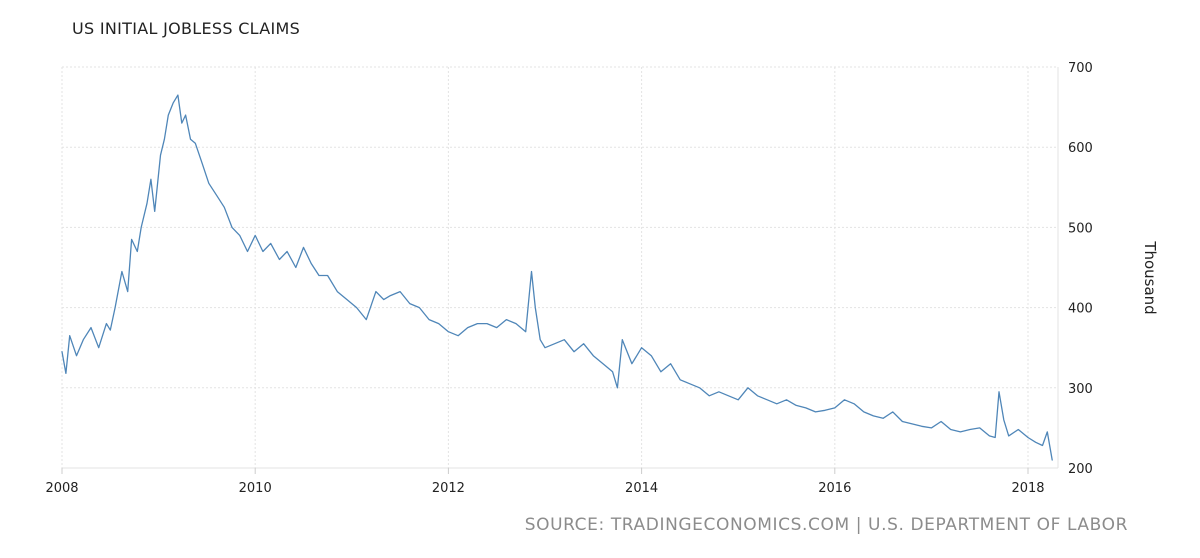 The image size is (1200, 558). Describe the element at coordinates (1080, 469) in the screenshot. I see `y-tick-label: 200` at that location.